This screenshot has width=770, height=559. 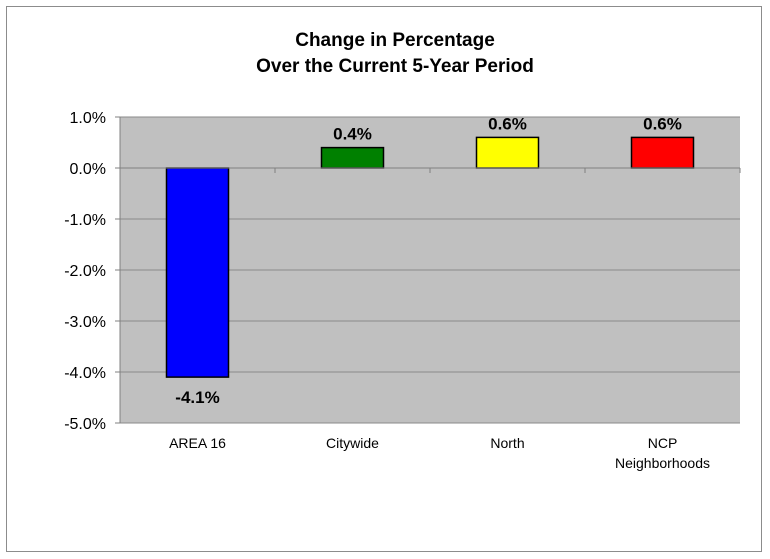 What do you see at coordinates (197, 397) in the screenshot?
I see `data-label: -4.1%` at bounding box center [197, 397].